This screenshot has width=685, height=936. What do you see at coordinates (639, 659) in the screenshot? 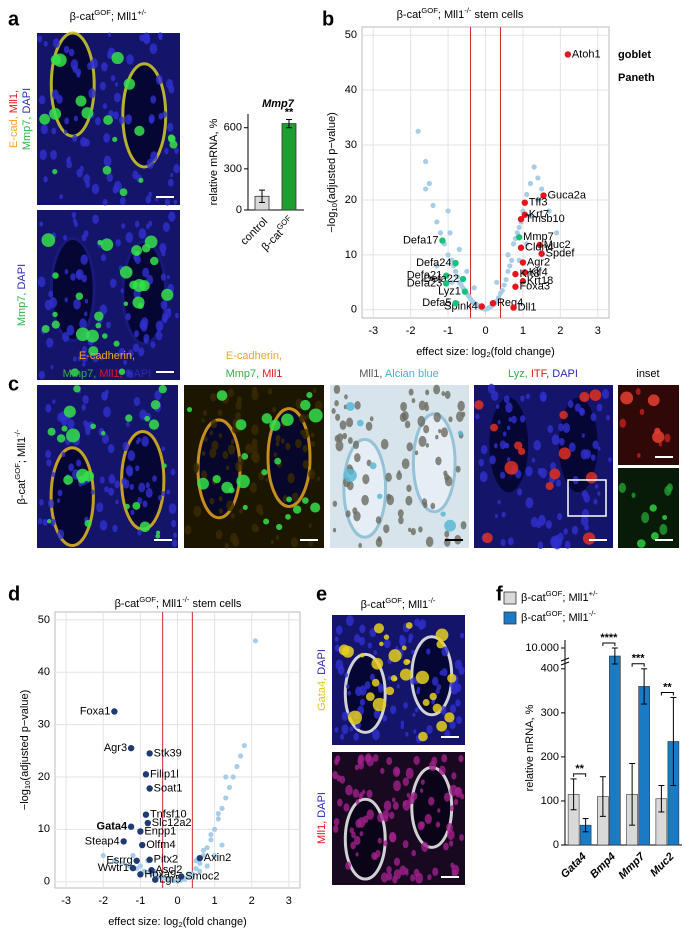
I see `significance: ***` at bounding box center [639, 659].